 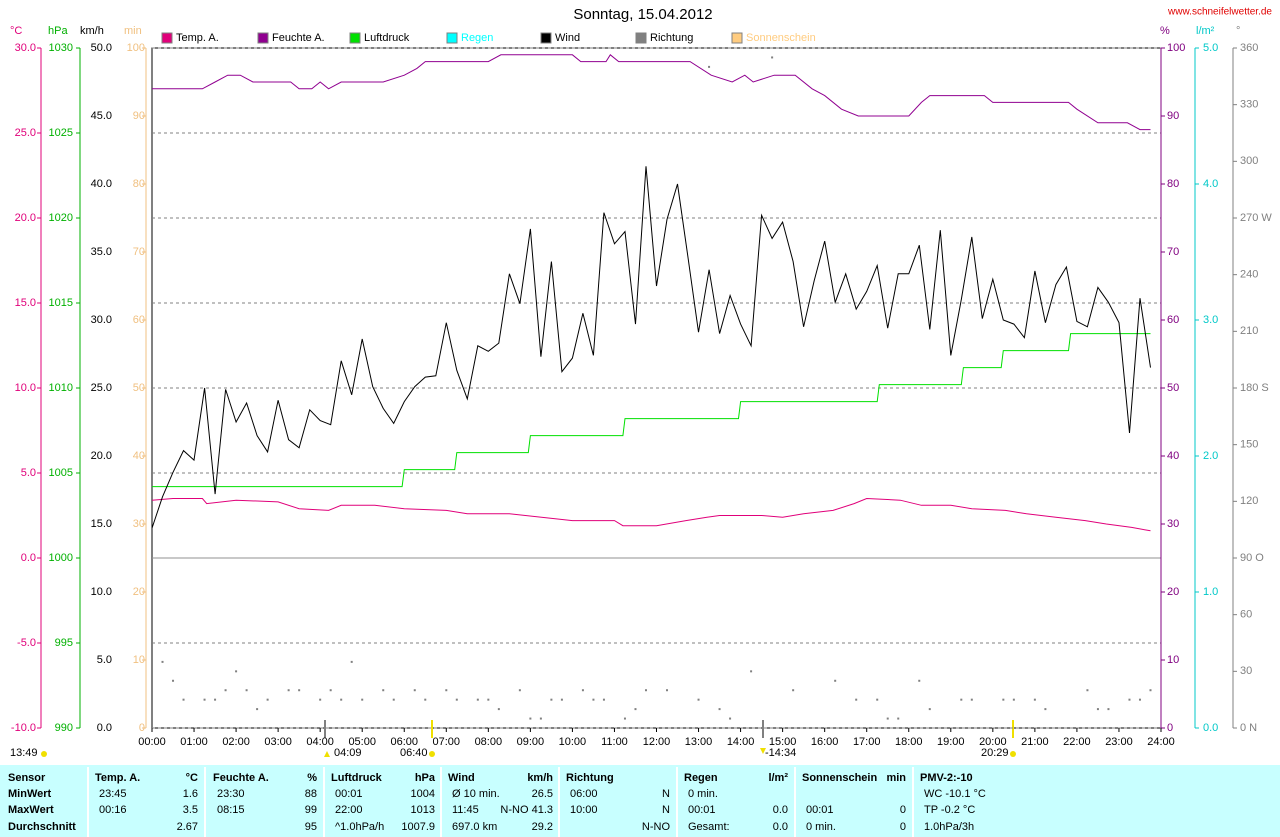 I want to click on y-tick-label: 1.0, so click(x=1210, y=592).